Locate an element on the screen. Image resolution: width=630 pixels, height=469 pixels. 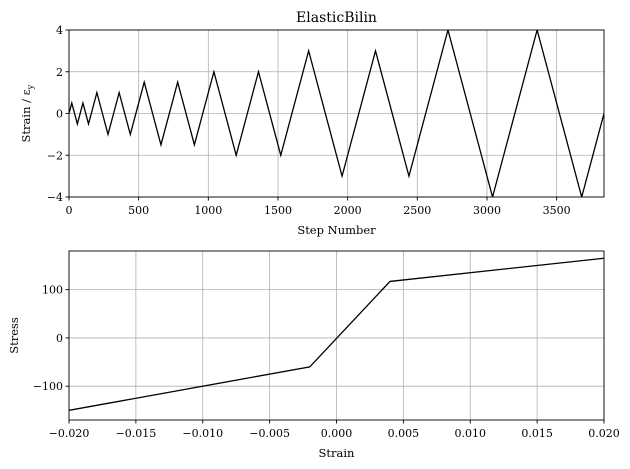
y-axis-label: Stress is located at coordinates (14, 335).